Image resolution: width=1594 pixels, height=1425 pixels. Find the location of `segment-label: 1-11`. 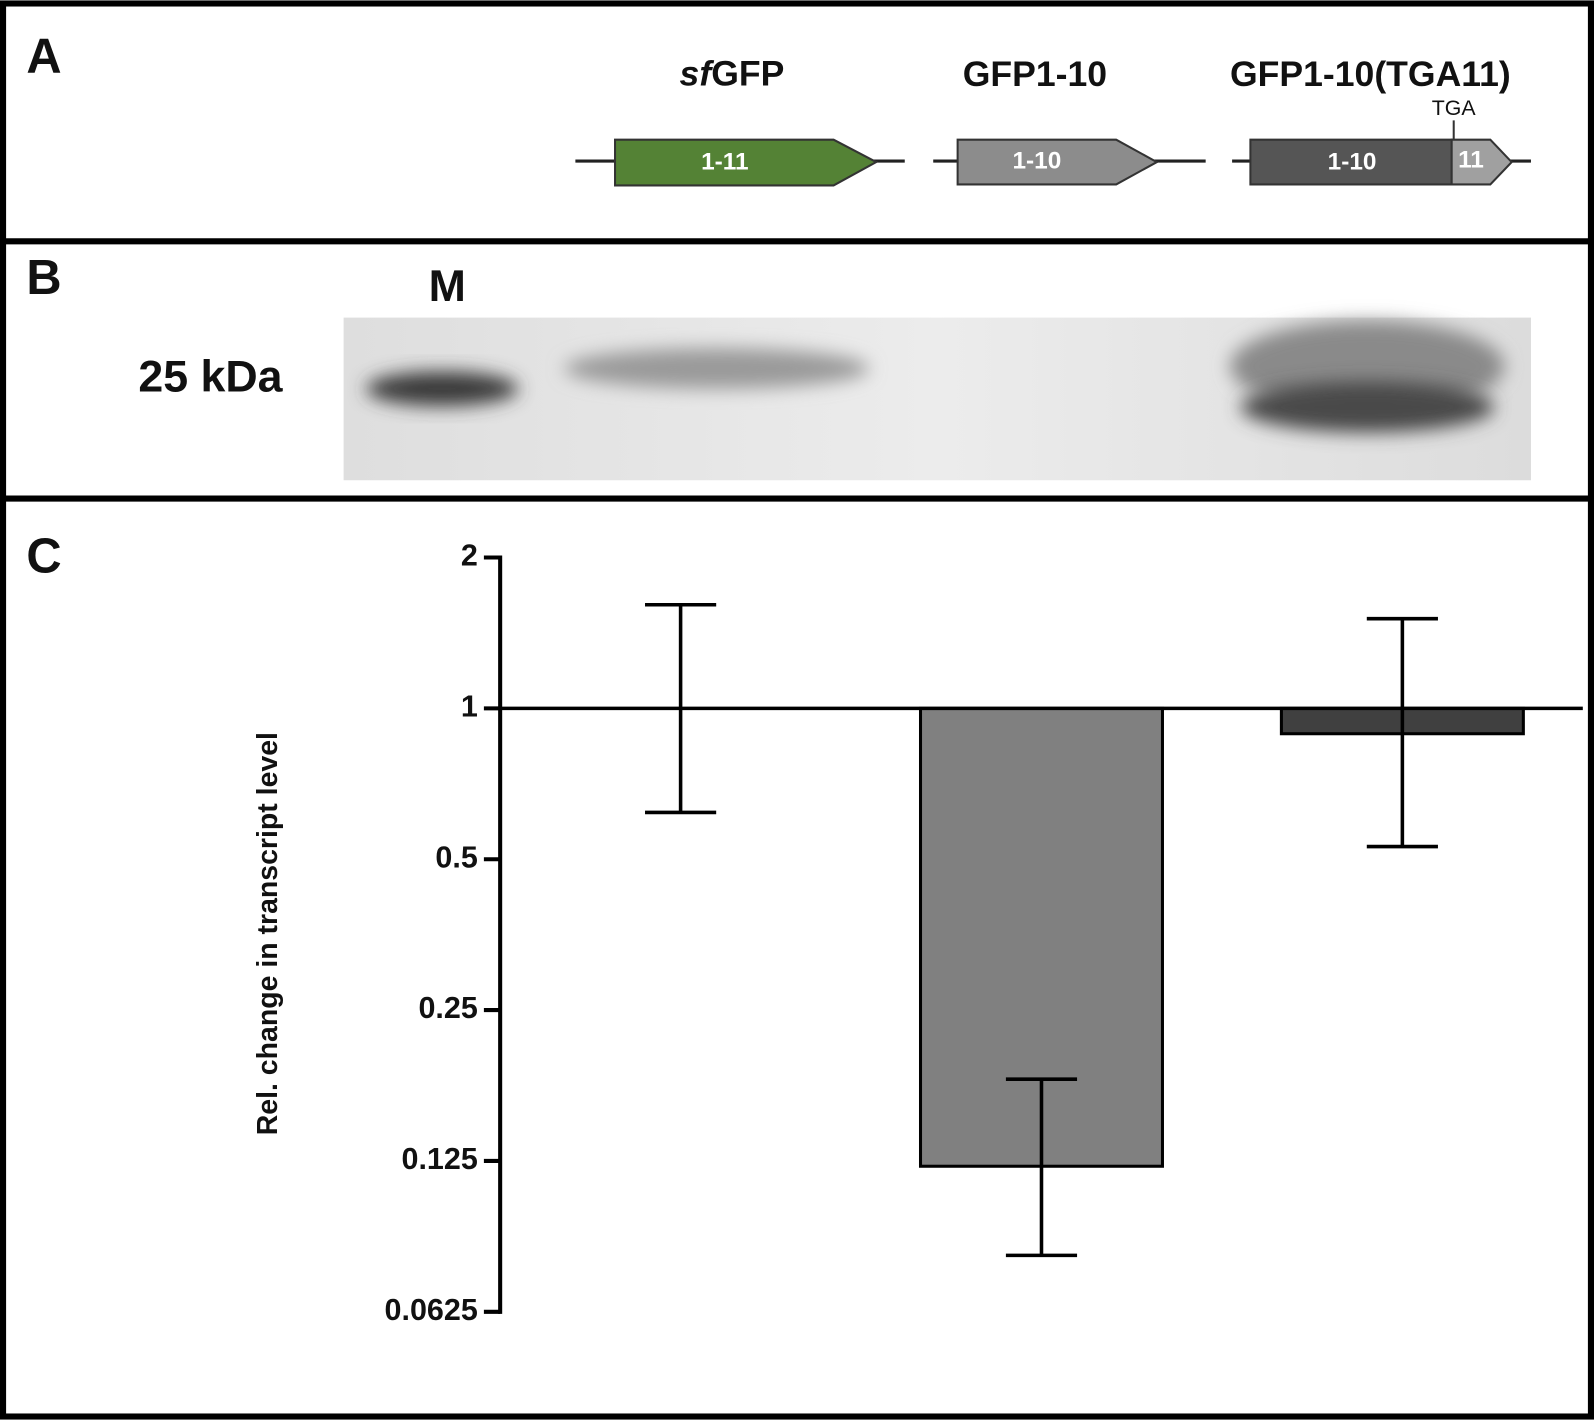

segment-label: 1-11 is located at coordinates (724, 162).